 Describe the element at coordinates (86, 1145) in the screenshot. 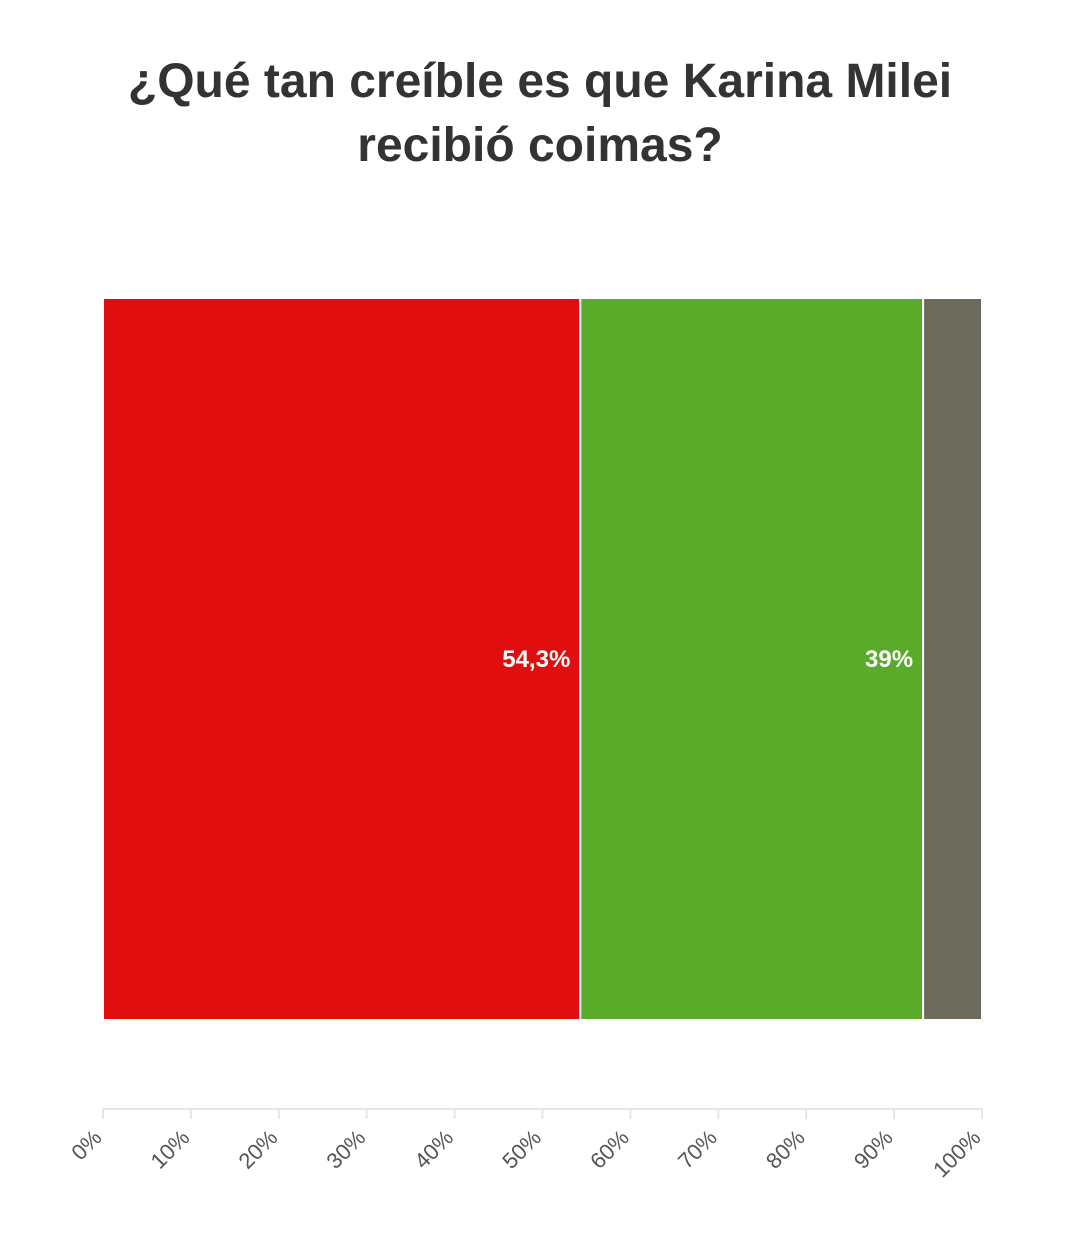

I see `x-tick-label-0: 0%` at that location.